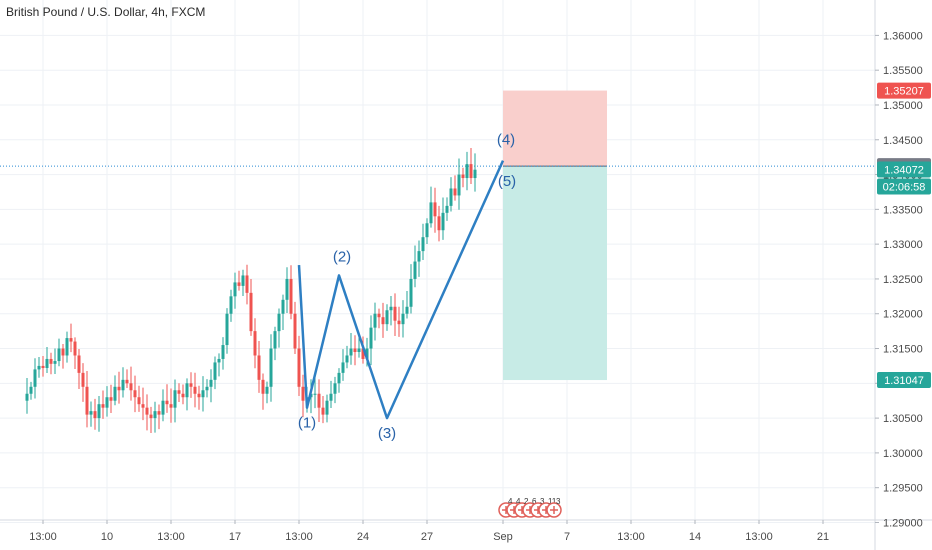 This screenshot has width=932, height=550. What do you see at coordinates (555, 273) in the screenshot?
I see `take-profit-zone` at bounding box center [555, 273].